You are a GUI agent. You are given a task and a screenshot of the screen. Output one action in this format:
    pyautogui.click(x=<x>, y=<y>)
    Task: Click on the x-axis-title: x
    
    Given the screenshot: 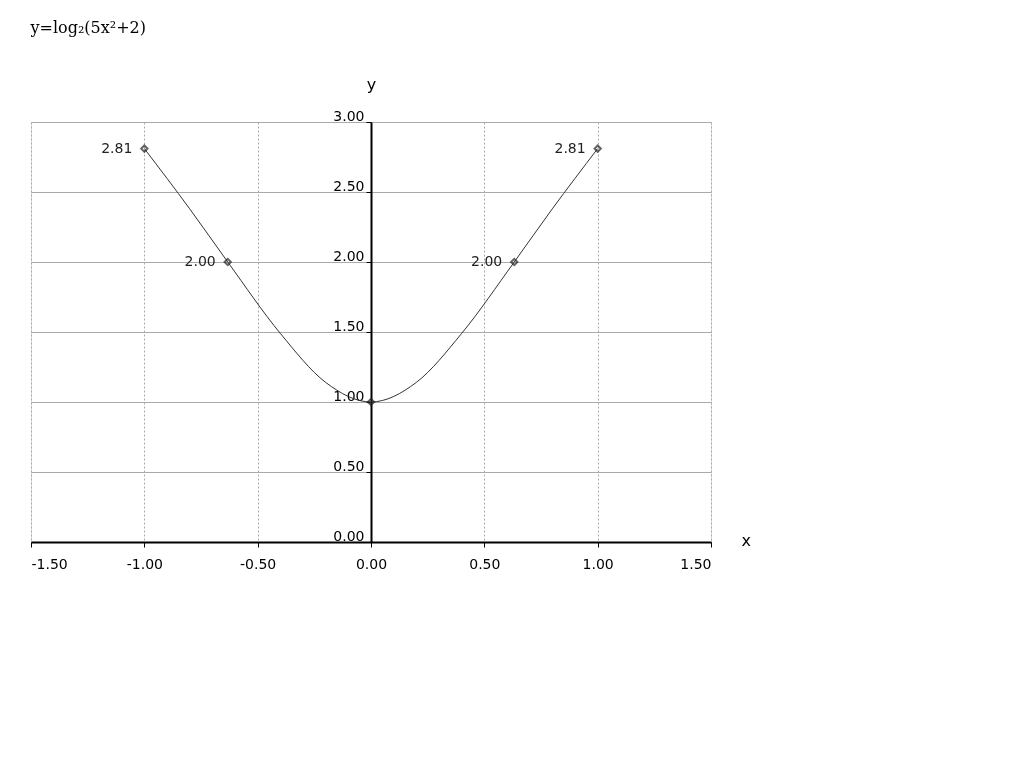 What is the action you would take?
    pyautogui.click(x=746, y=540)
    